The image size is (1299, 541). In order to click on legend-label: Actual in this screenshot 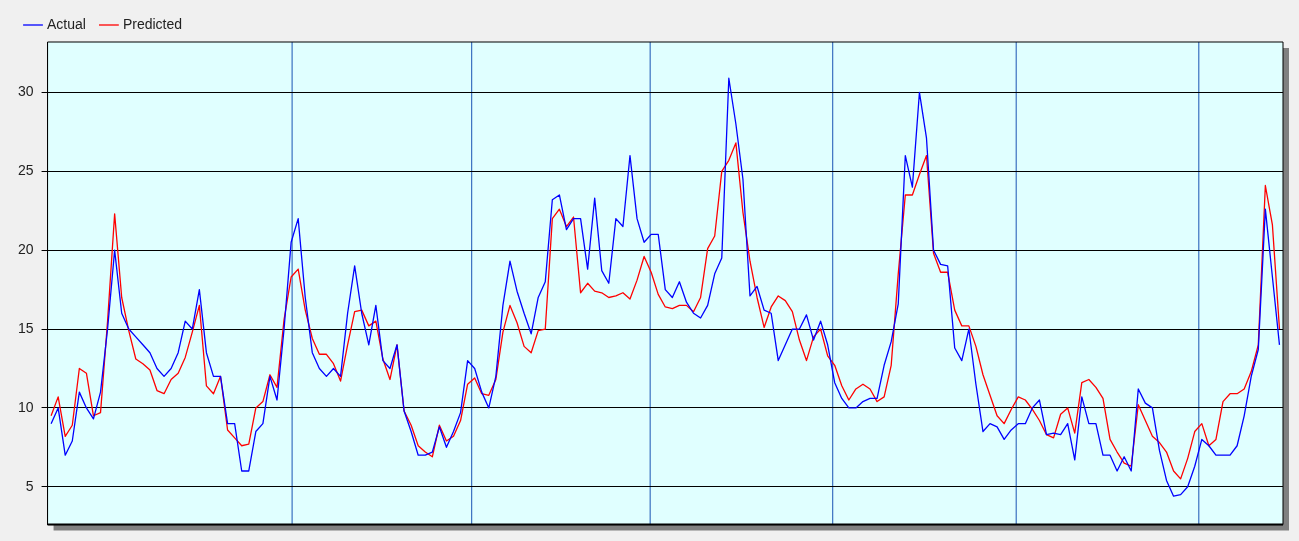, I will do `click(66, 23)`.